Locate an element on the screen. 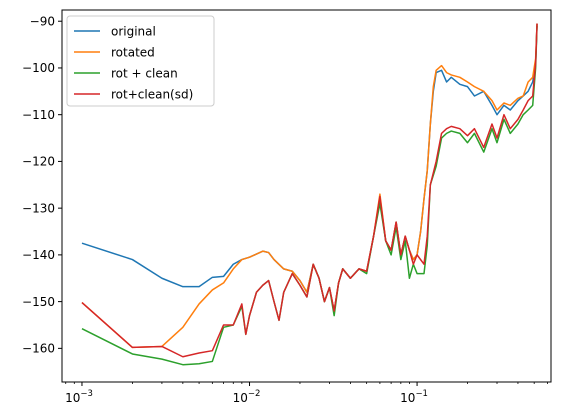 Image resolution: width=564 pixels, height=413 pixels. legend-box is located at coordinates (140, 61).